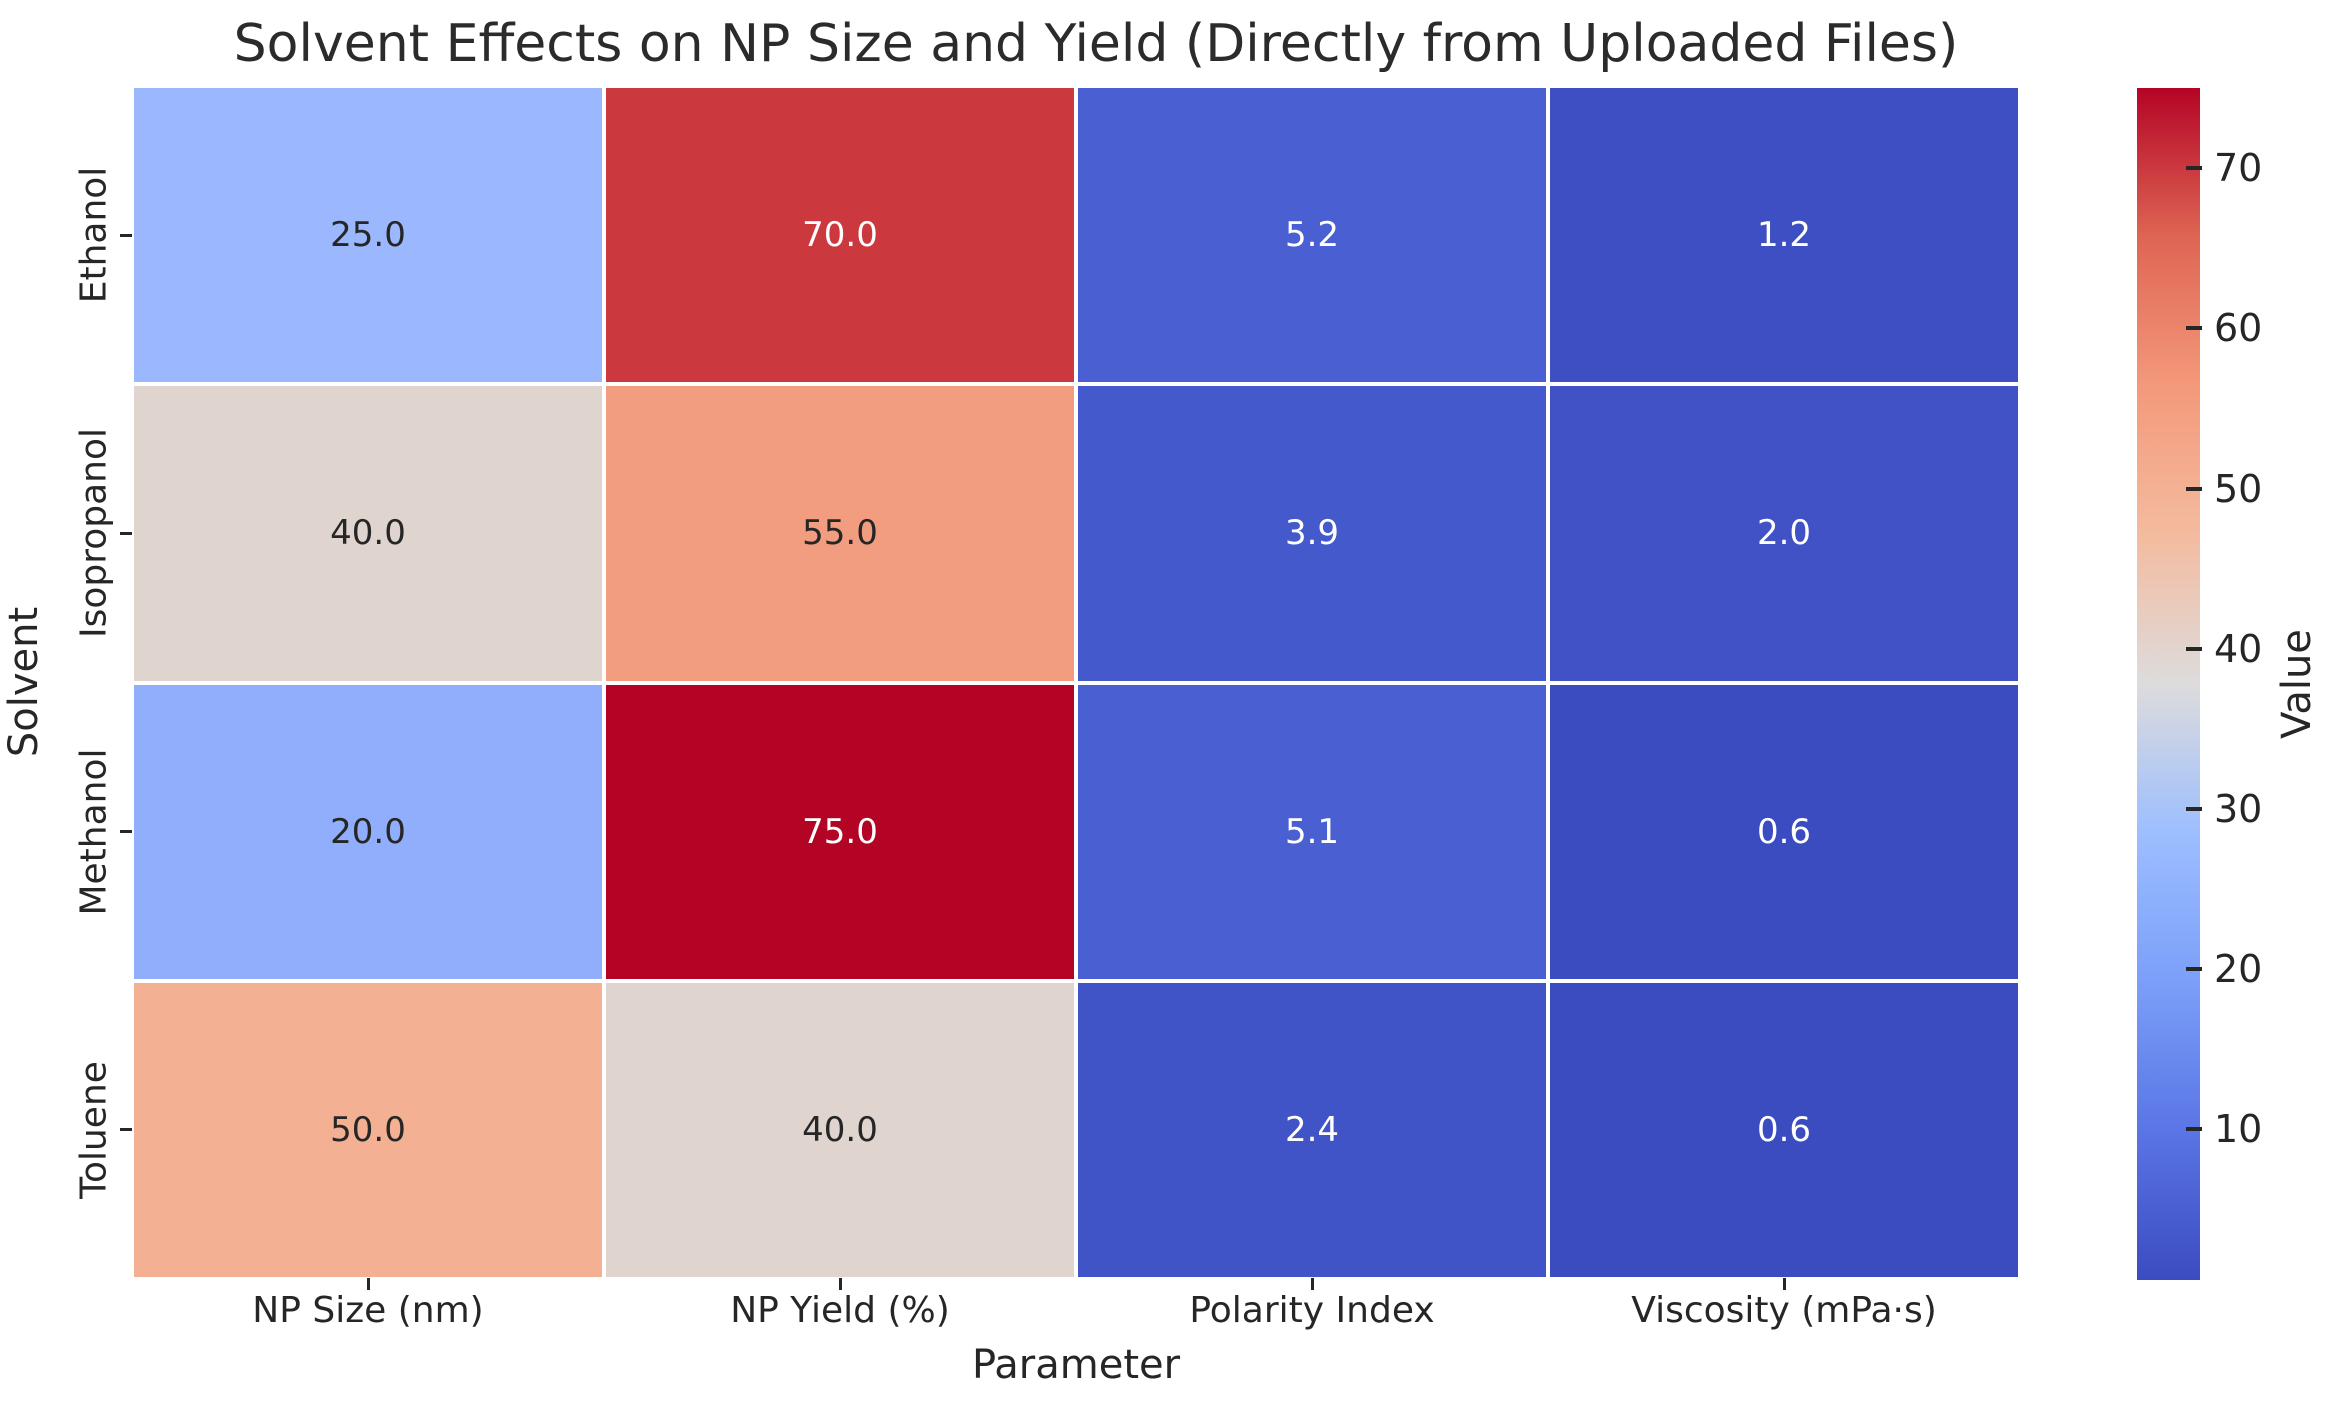  I want to click on heatmap-cell-r1-c0: 40.0, so click(368, 533).